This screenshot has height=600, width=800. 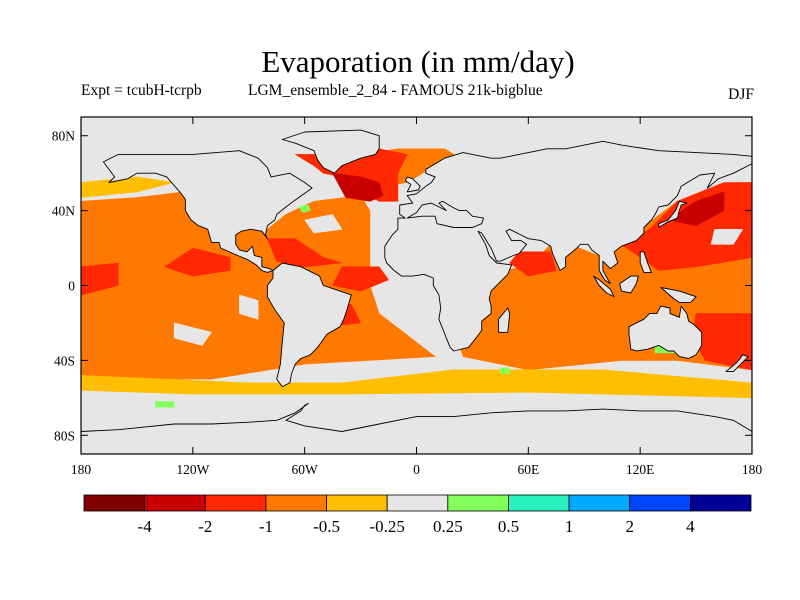 What do you see at coordinates (741, 94) in the screenshot?
I see `season-label: DJF` at bounding box center [741, 94].